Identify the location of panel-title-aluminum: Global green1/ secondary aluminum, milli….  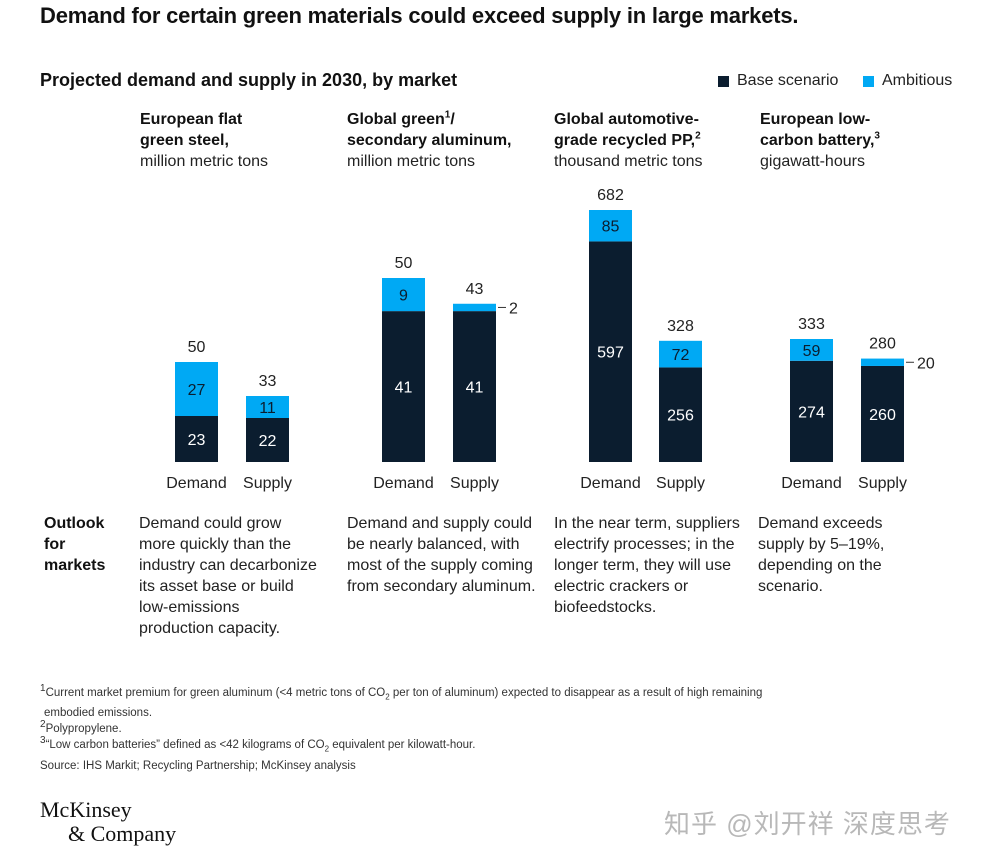
(429, 140).